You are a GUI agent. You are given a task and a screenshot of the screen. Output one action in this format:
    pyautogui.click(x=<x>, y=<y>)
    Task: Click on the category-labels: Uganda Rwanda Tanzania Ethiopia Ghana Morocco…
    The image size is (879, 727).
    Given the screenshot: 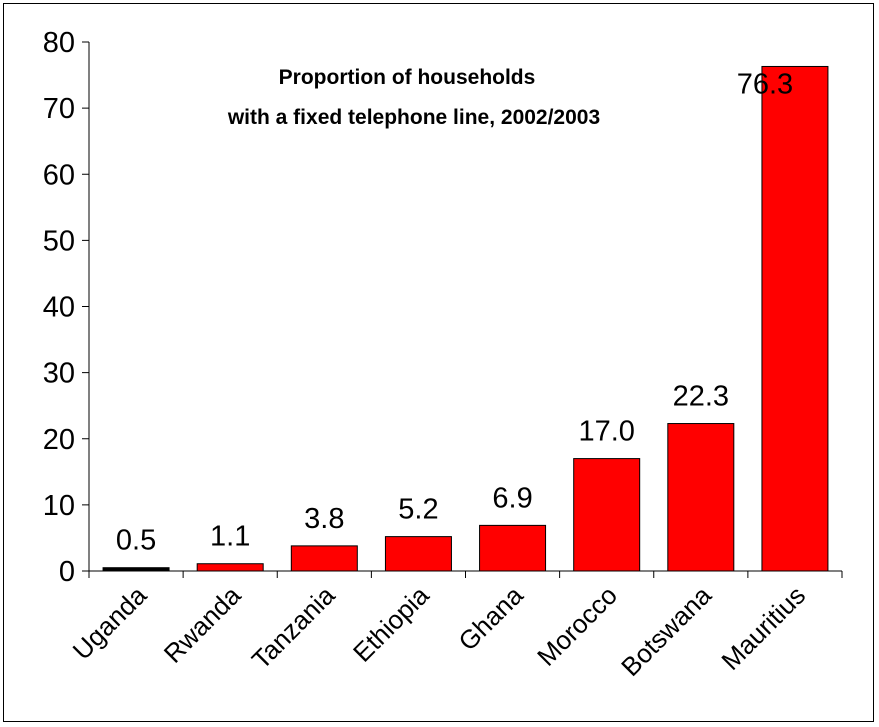 What is the action you would take?
    pyautogui.click(x=439, y=631)
    